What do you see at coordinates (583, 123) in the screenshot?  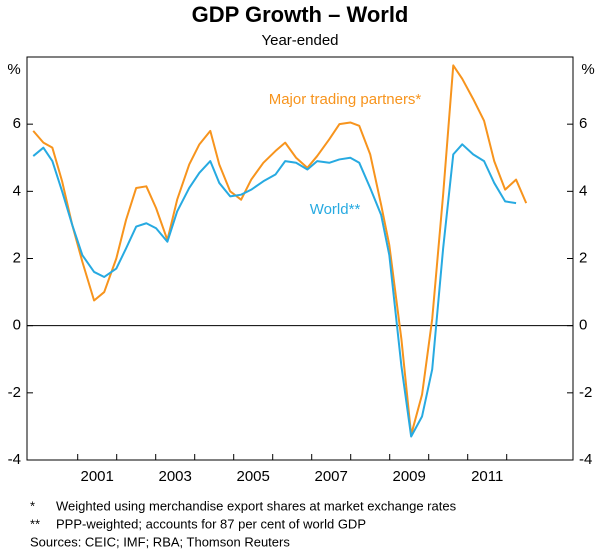 I see `y2-tick-label: 6` at bounding box center [583, 123].